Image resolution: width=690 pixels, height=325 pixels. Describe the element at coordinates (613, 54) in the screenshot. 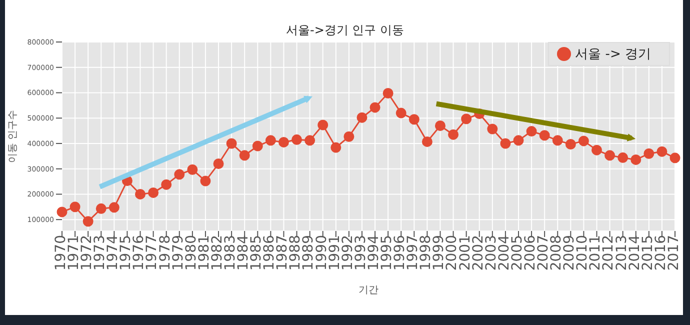

I see `legend-label: 서울 -> 경기` at that location.